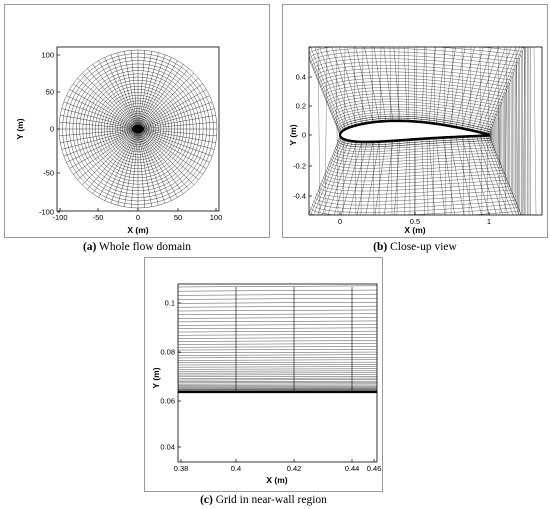 The image size is (550, 509). I want to click on y-tick-label: 50, so click(50, 92).